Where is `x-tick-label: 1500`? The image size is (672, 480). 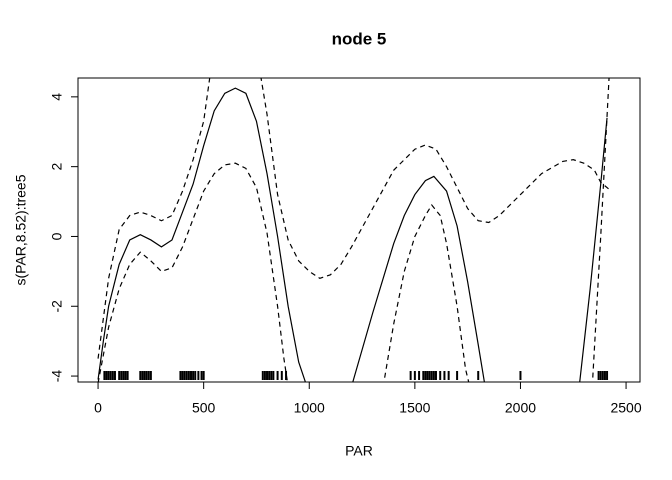 x-tick-label: 1500 is located at coordinates (414, 408).